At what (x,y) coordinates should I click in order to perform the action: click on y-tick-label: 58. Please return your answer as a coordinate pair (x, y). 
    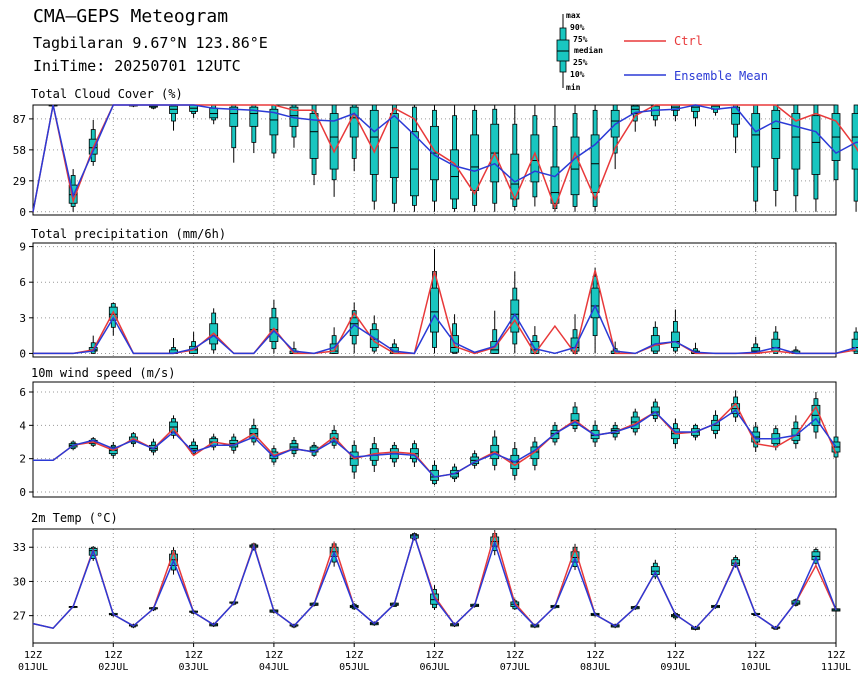
    Looking at the image, I should click on (19, 150).